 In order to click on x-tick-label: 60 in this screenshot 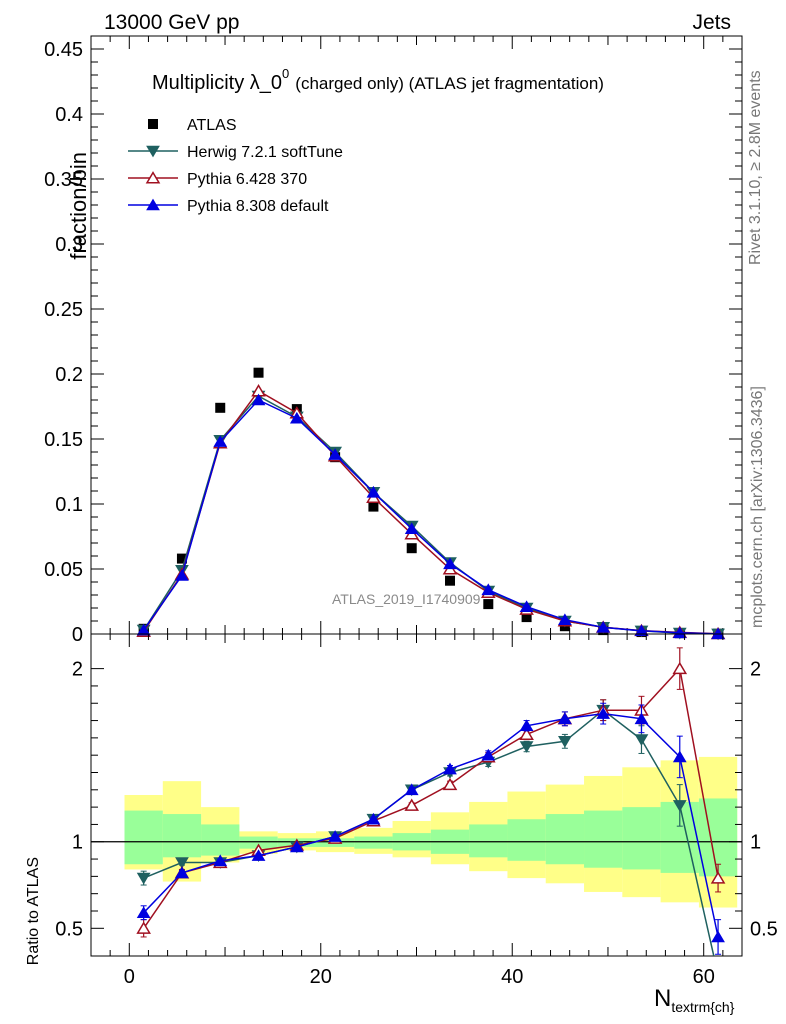, I will do `click(704, 977)`.